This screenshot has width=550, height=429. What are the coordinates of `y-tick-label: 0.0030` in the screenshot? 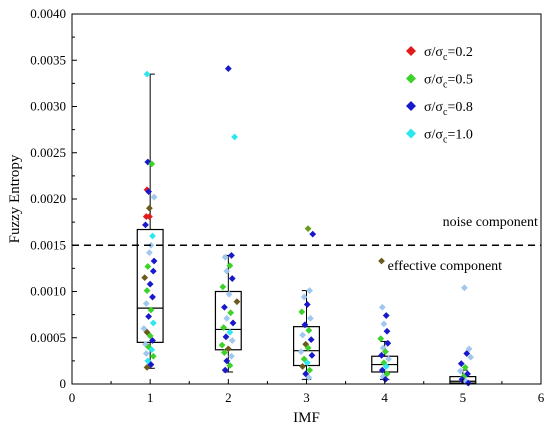 It's located at (48, 106).